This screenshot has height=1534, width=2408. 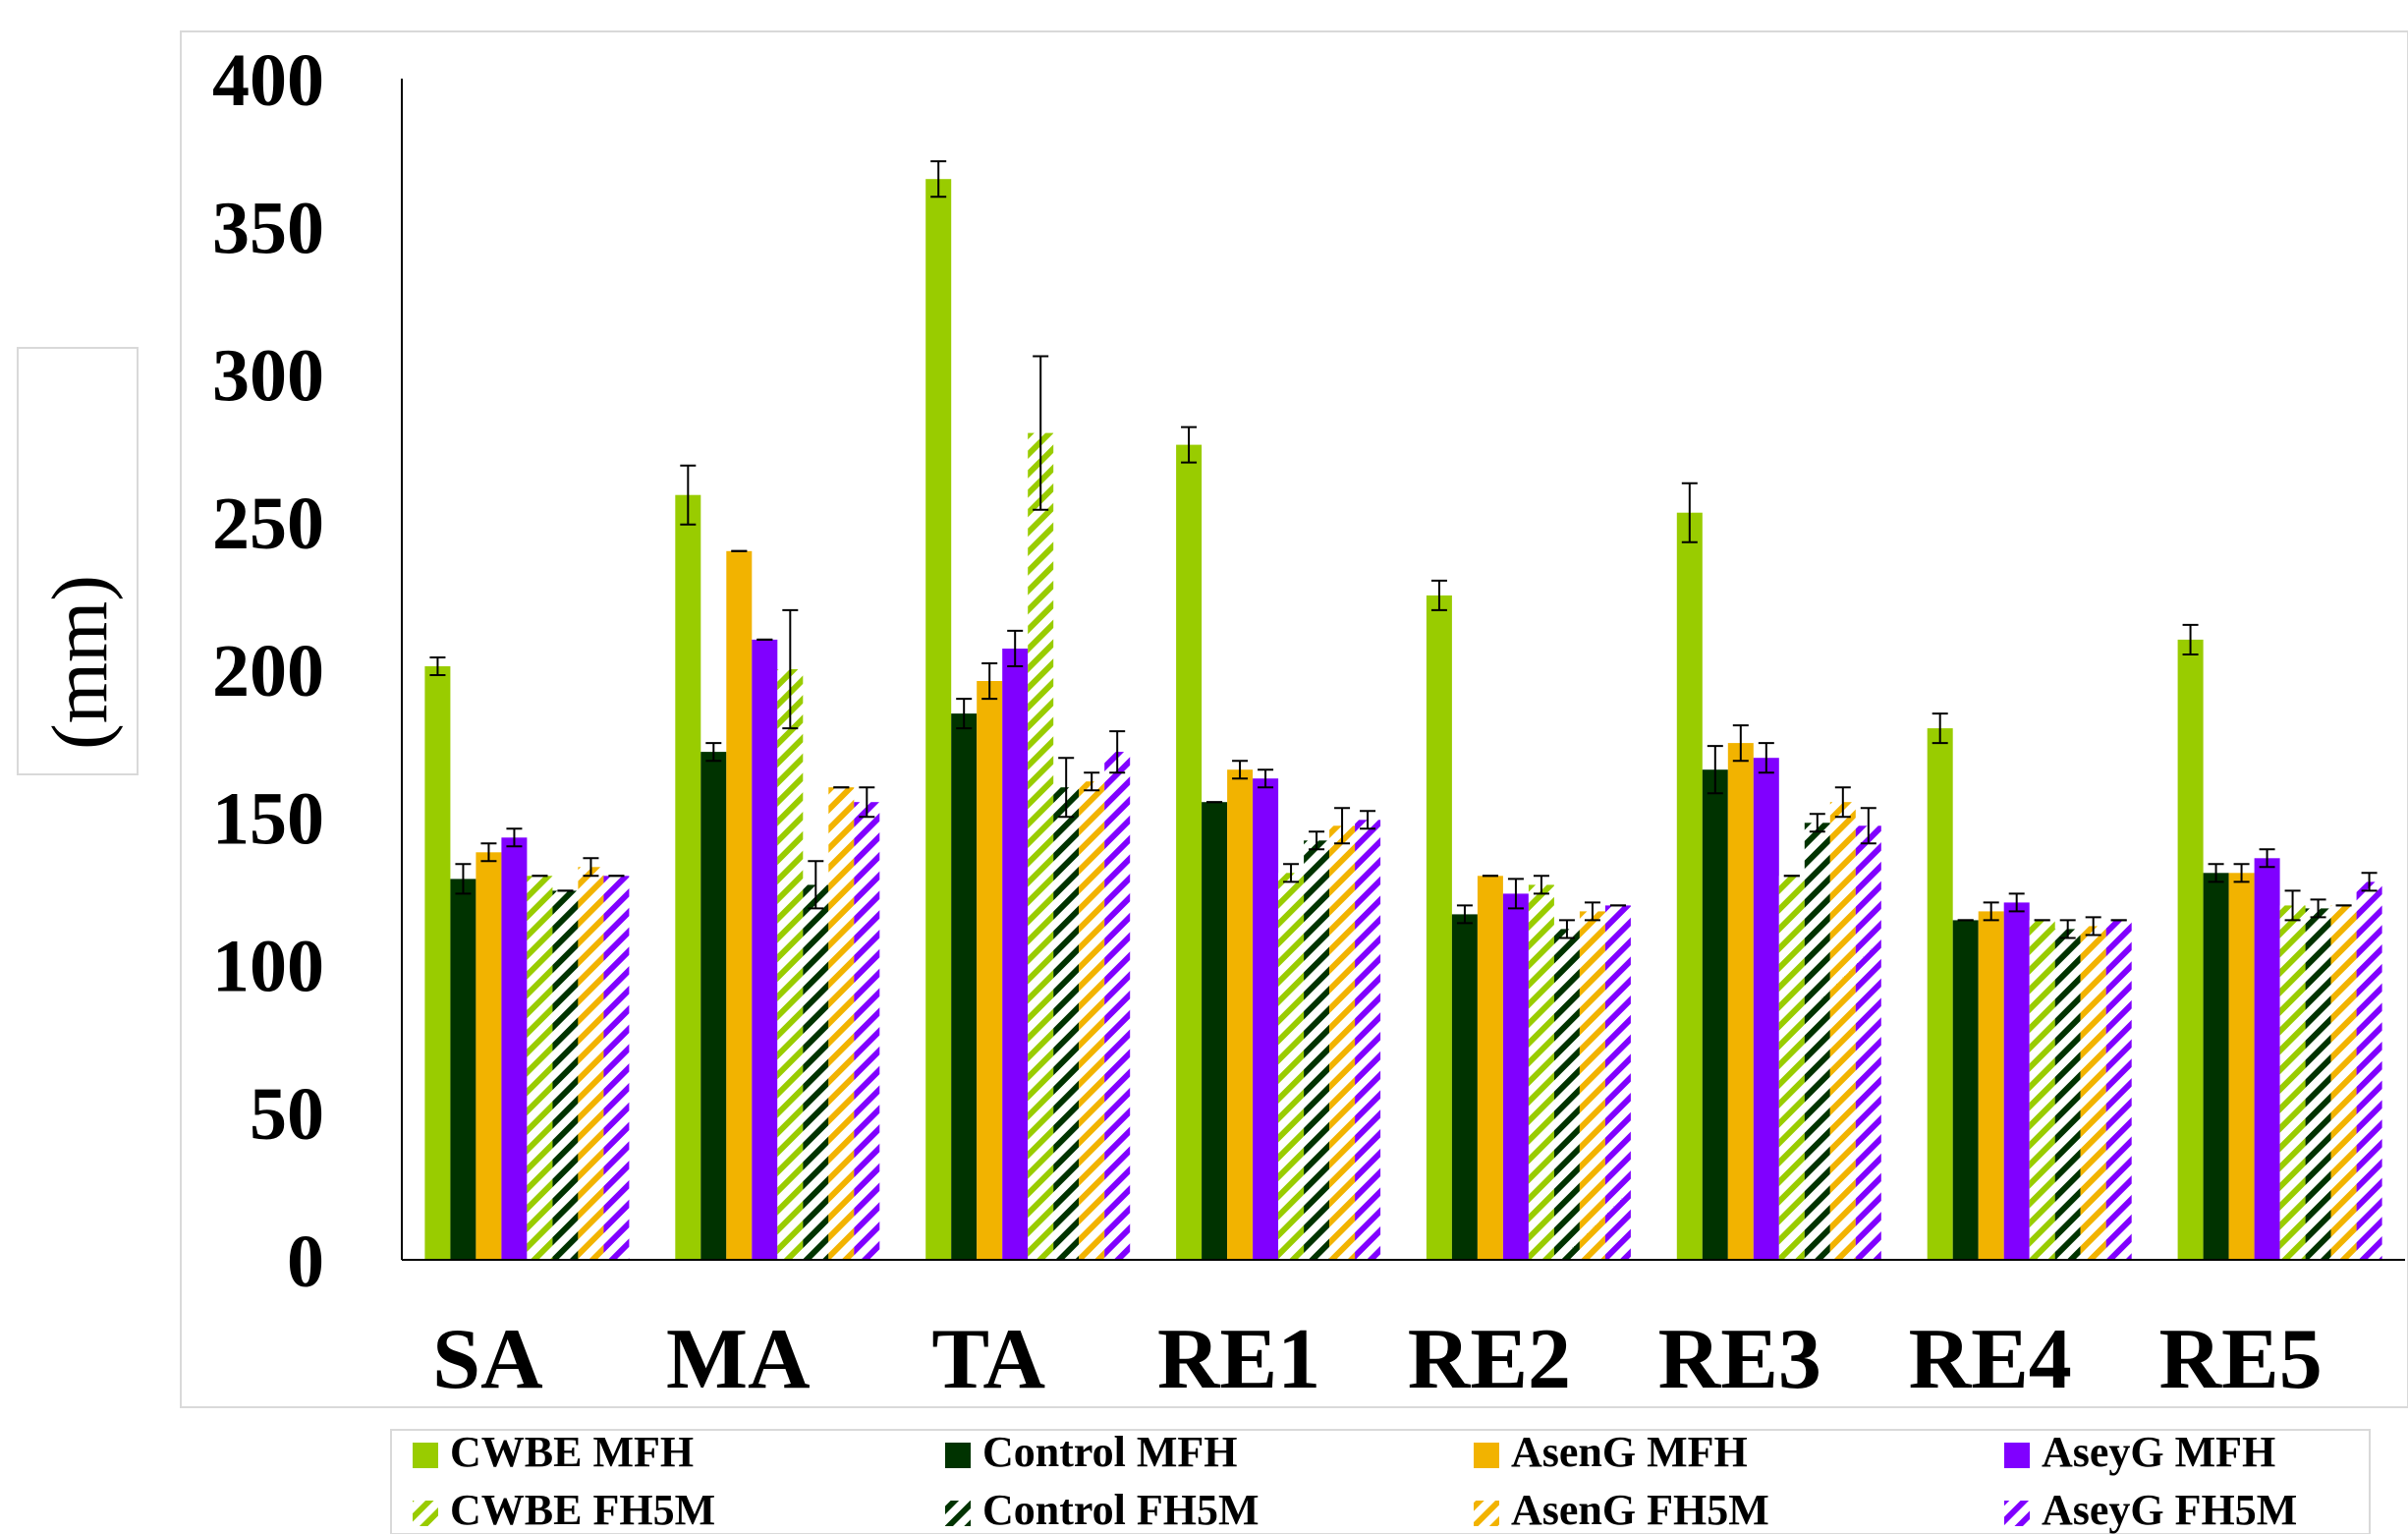 I want to click on error-bar-re1-aseyg-fh5m, so click(x=1368, y=820).